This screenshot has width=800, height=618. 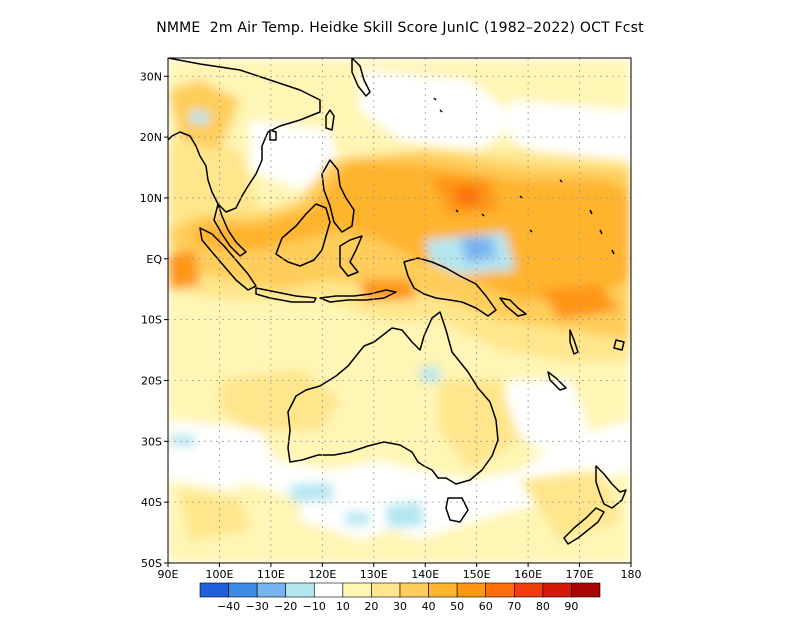 What do you see at coordinates (314, 606) in the screenshot?
I see `colorbar-label: −10` at bounding box center [314, 606].